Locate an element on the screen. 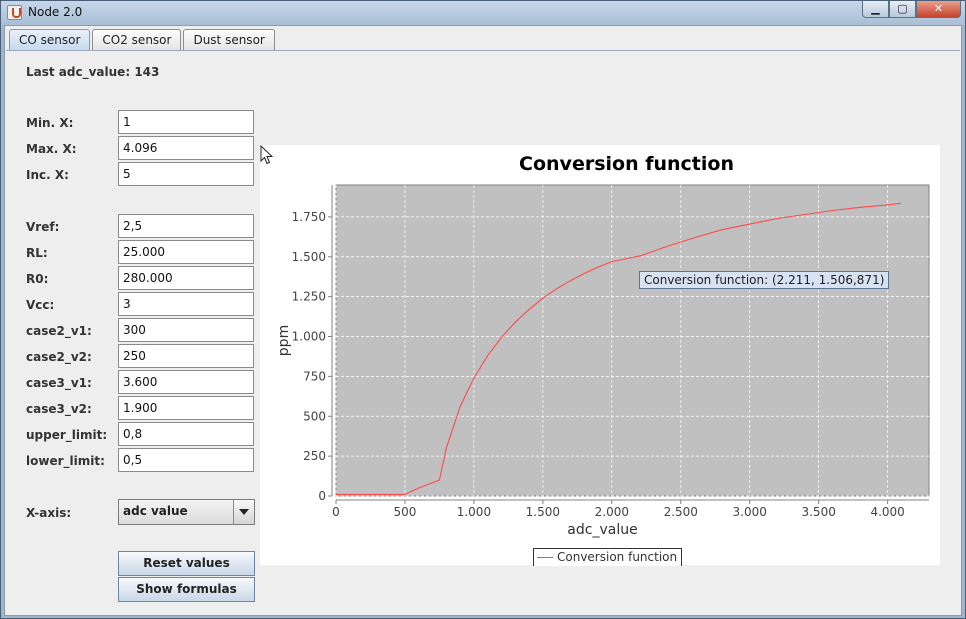  legend-swatch is located at coordinates (545, 557).